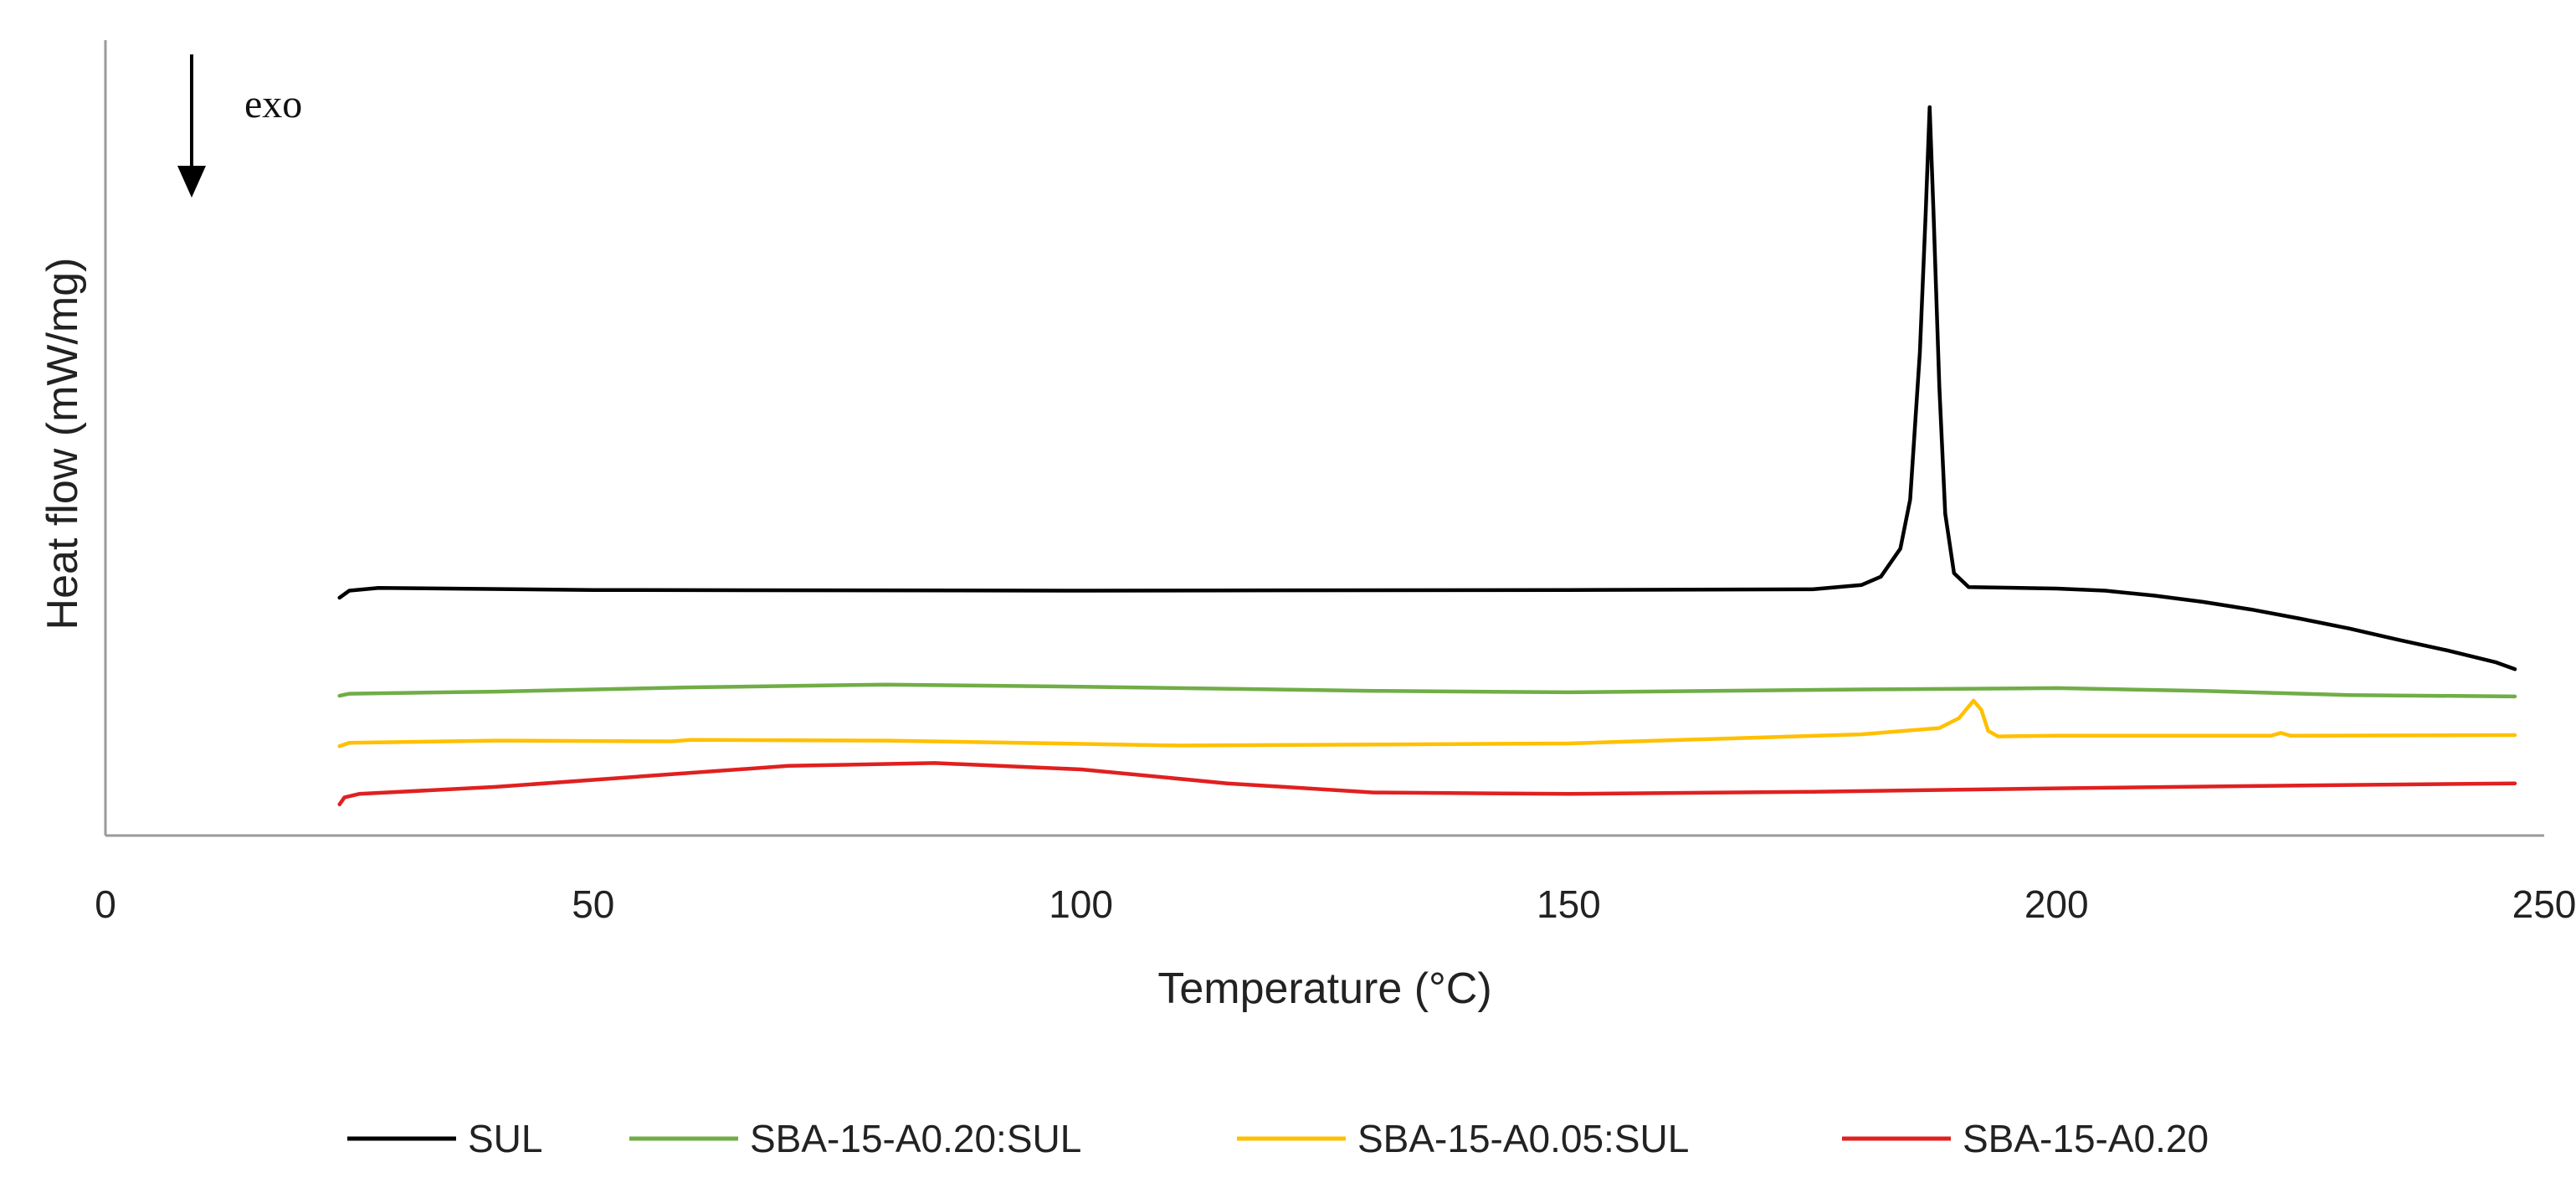  I want to click on legend-label: SBA-15-A0.05:SUL, so click(1523, 1138).